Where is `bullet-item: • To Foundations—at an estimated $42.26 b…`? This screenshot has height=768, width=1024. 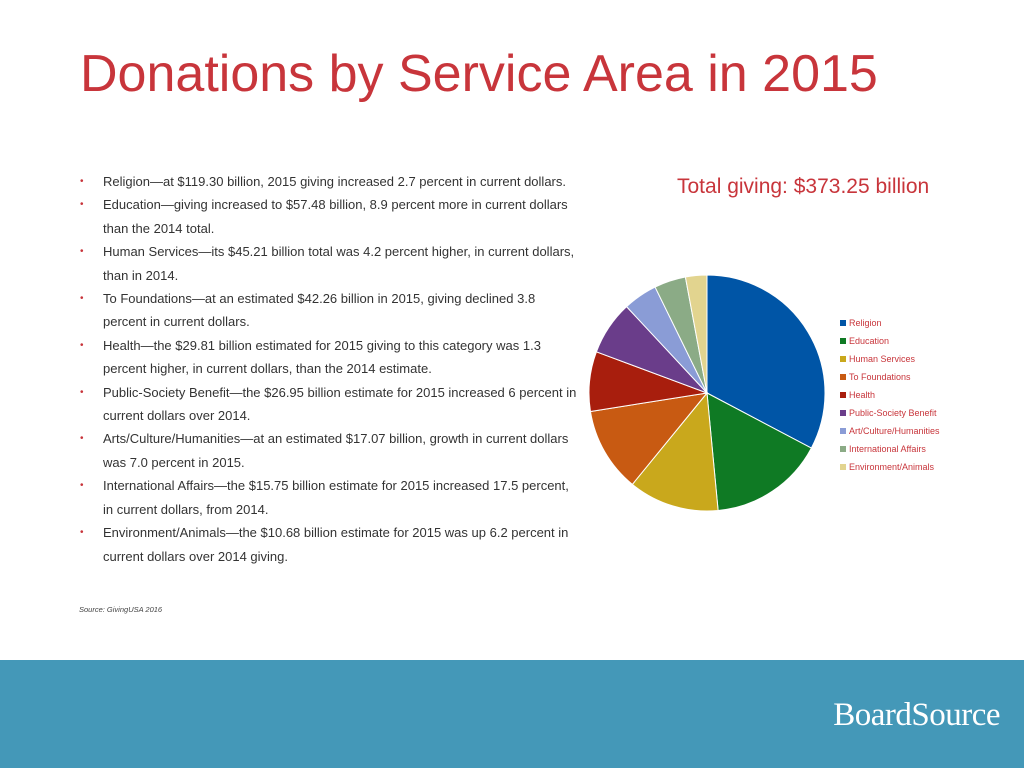 bullet-item: • To Foundations—at an estimated $42.26 b… is located at coordinates (328, 310).